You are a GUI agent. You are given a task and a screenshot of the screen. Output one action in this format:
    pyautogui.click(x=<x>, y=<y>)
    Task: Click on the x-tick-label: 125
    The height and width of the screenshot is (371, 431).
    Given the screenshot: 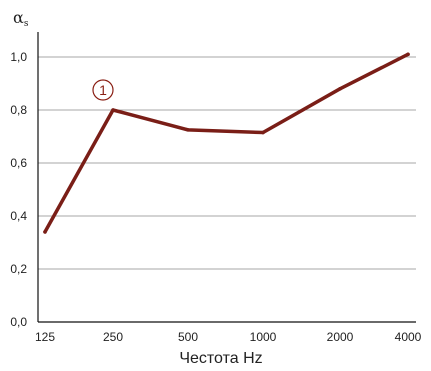 What is the action you would take?
    pyautogui.click(x=45, y=337)
    